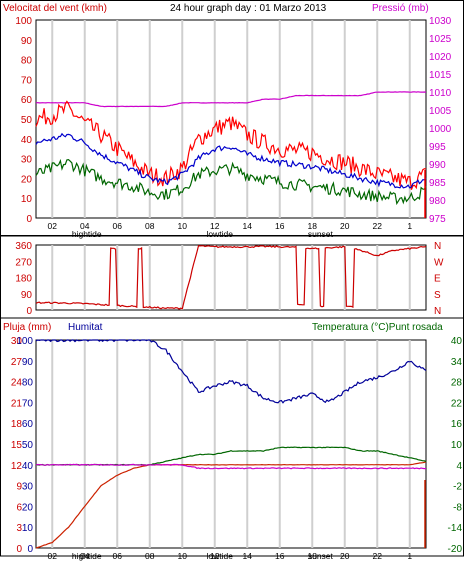 This screenshot has height=566, width=465. Describe the element at coordinates (17, 383) in the screenshot. I see `y-tick-label: 24` at that location.